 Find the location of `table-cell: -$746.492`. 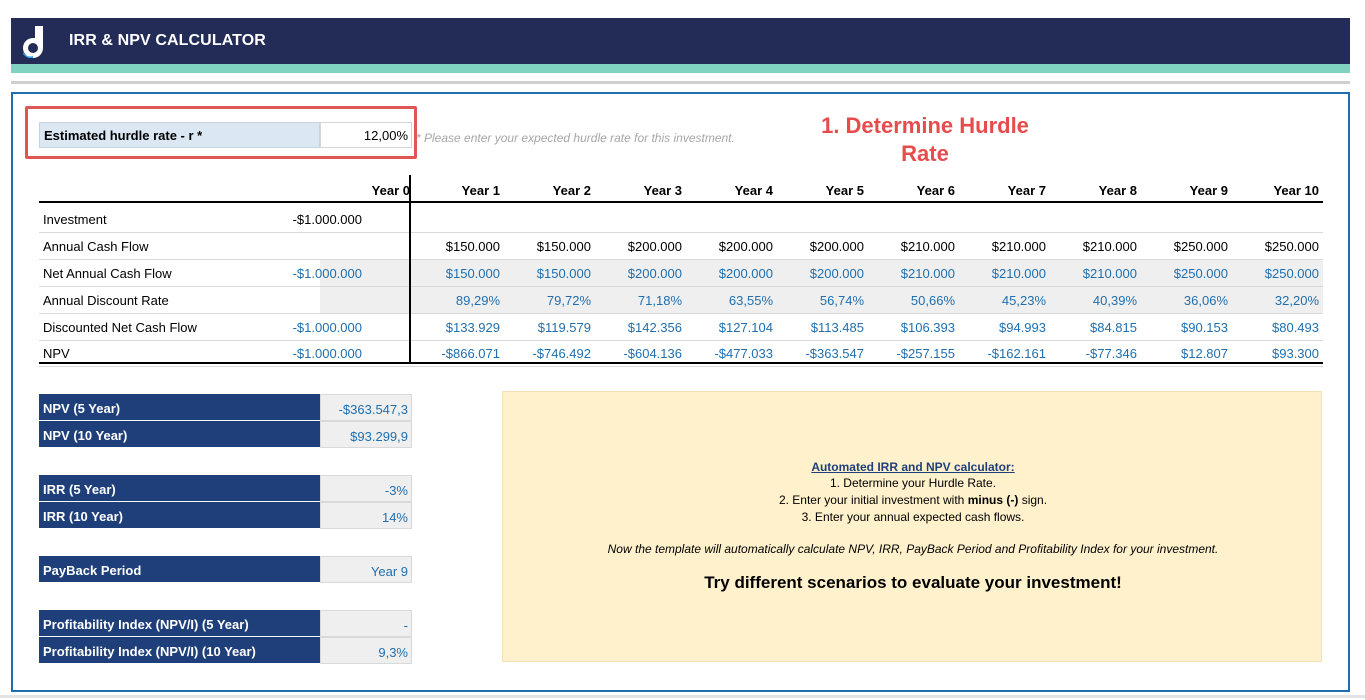

table-cell: -$746.492 is located at coordinates (561, 353).